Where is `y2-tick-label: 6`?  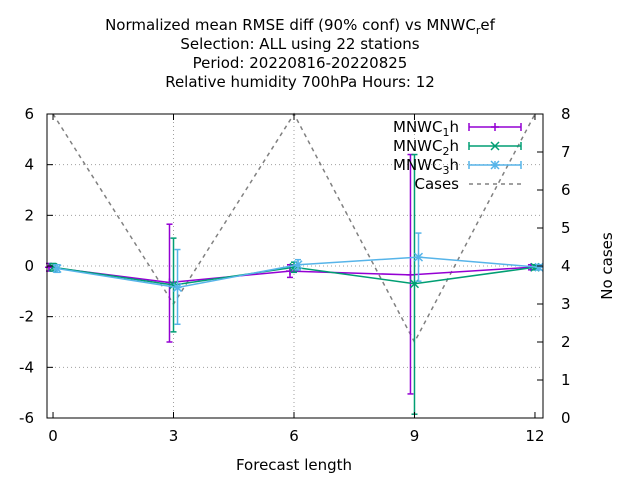 y2-tick-label: 6 is located at coordinates (566, 190).